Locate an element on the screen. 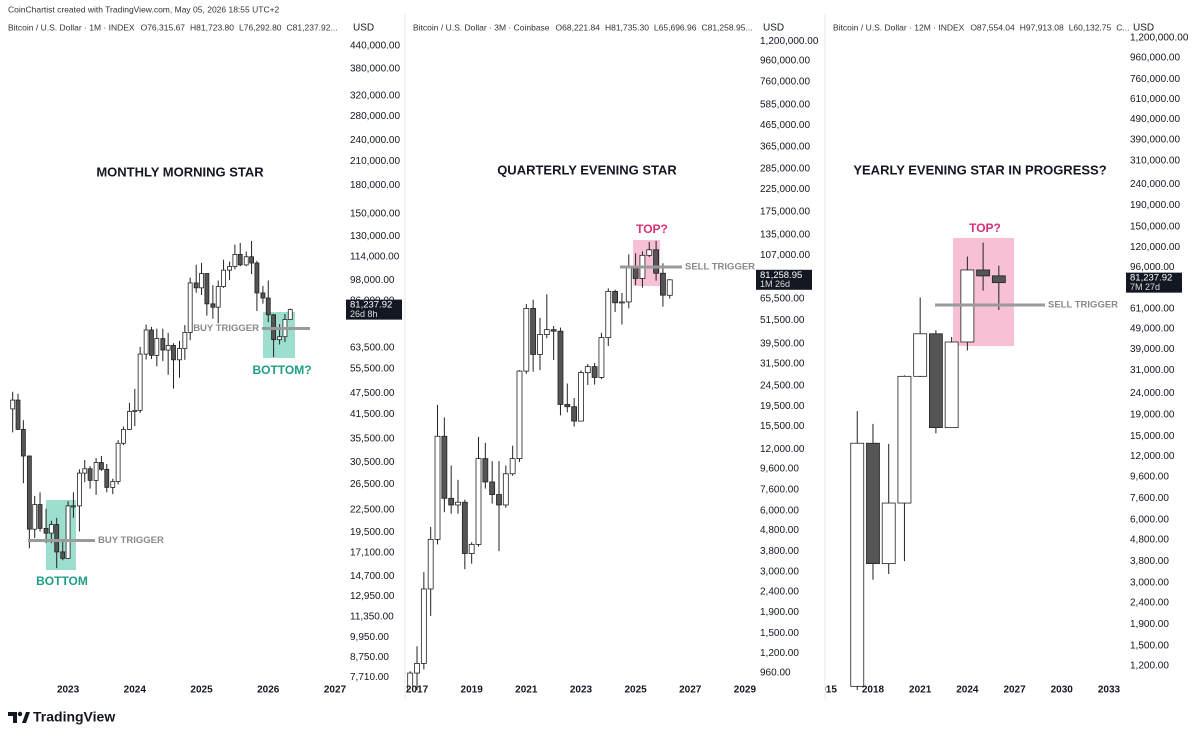  last-price-box is located at coordinates (1154, 282).